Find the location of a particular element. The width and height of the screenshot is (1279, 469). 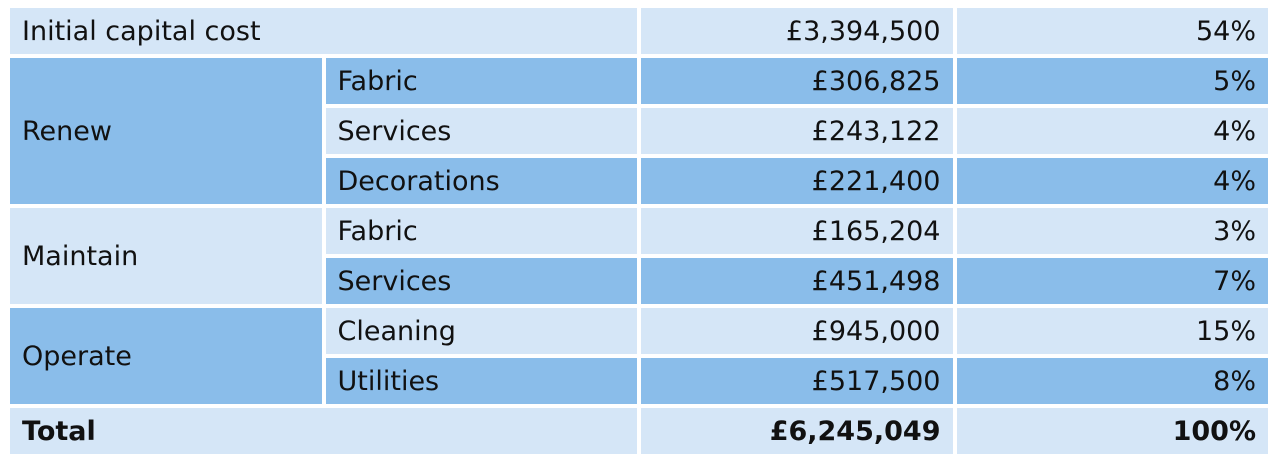

share: 15% is located at coordinates (1112, 331).